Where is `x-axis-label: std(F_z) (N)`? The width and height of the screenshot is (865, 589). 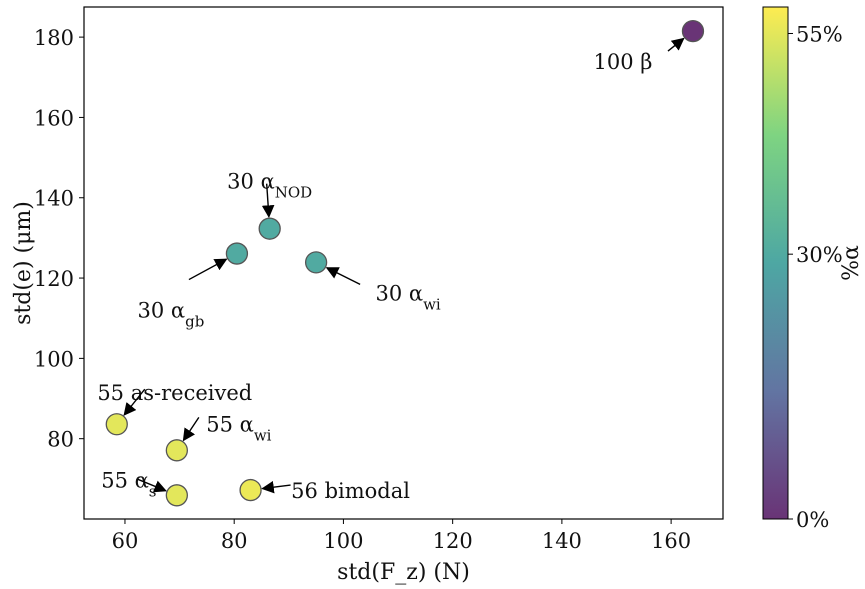 x-axis-label: std(F_z) (N) is located at coordinates (403, 572).